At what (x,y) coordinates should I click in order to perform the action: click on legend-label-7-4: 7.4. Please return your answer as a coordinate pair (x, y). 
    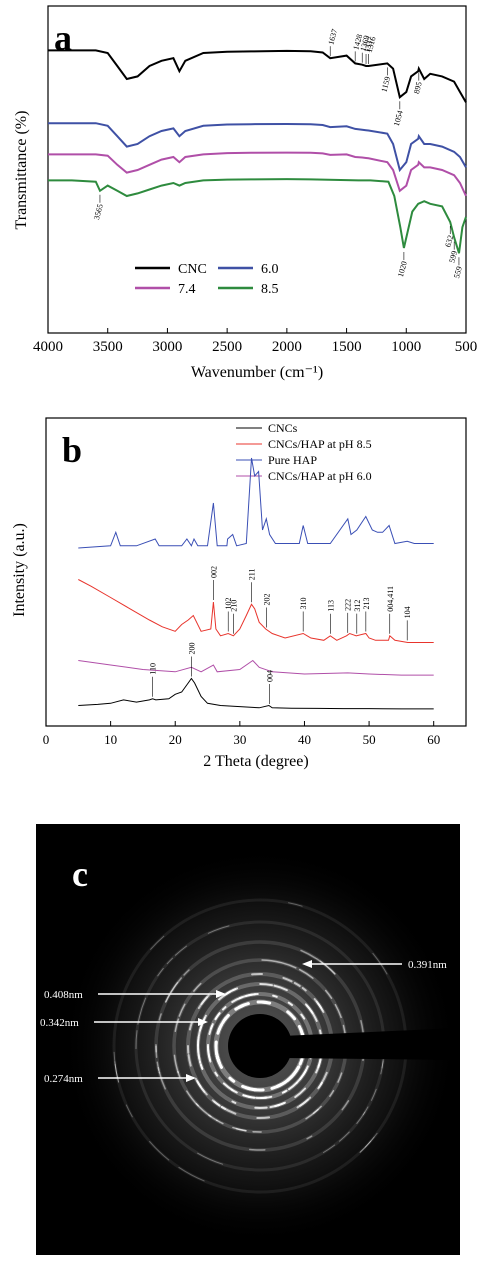
    Looking at the image, I should click on (187, 289).